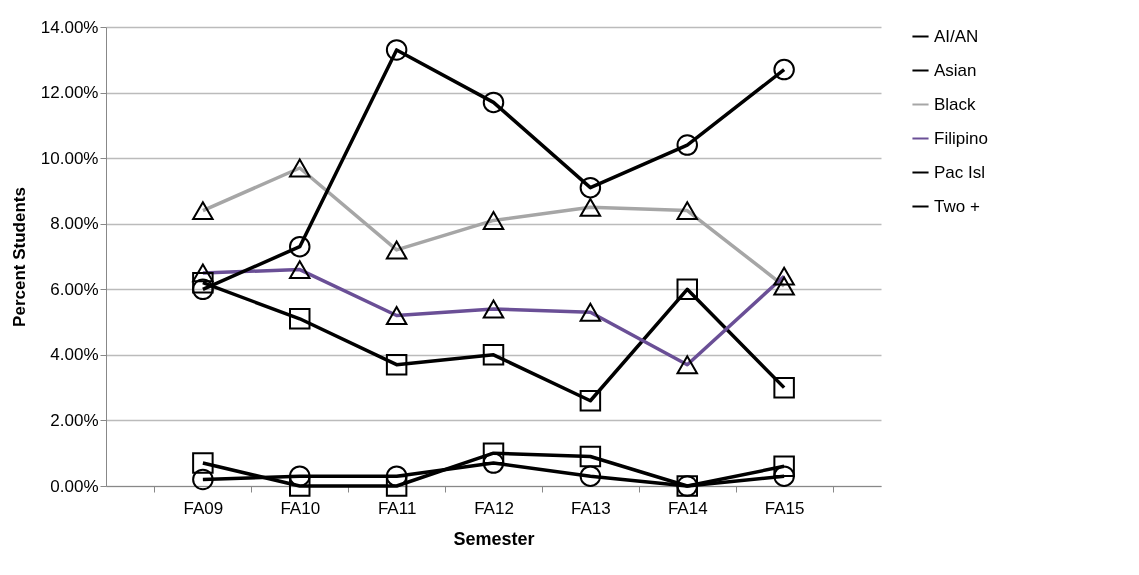 The height and width of the screenshot is (575, 1139). I want to click on x-tick-label: FA13, so click(591, 508).